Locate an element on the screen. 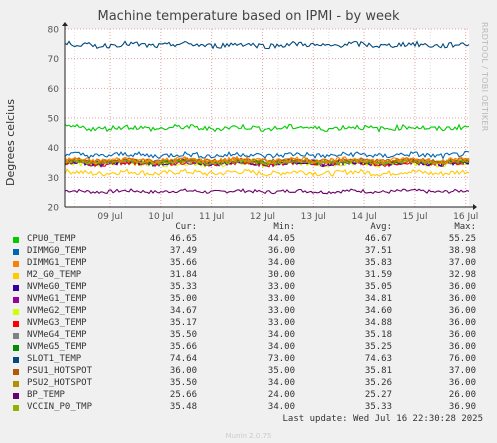  legend-row: M2_G0_TEMP 31.84 30.00 31.59 32.98 is located at coordinates (250, 276).